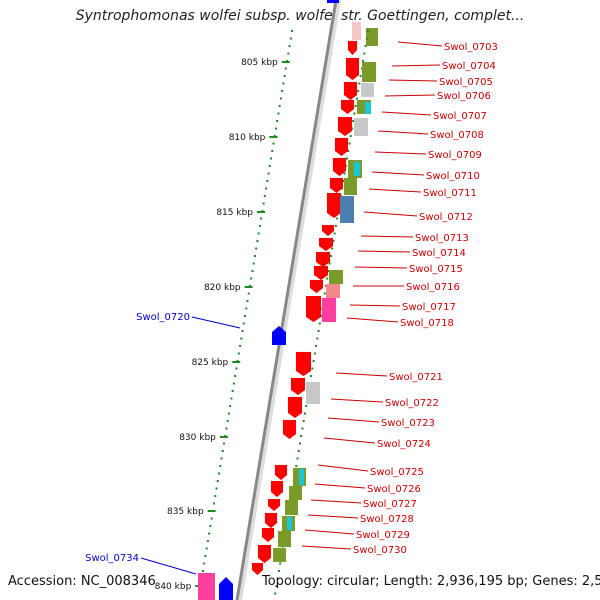 Image resolution: width=600 pixels, height=600 pixels. What do you see at coordinates (404, 444) in the screenshot?
I see `gene-label: Swol_0724` at bounding box center [404, 444].